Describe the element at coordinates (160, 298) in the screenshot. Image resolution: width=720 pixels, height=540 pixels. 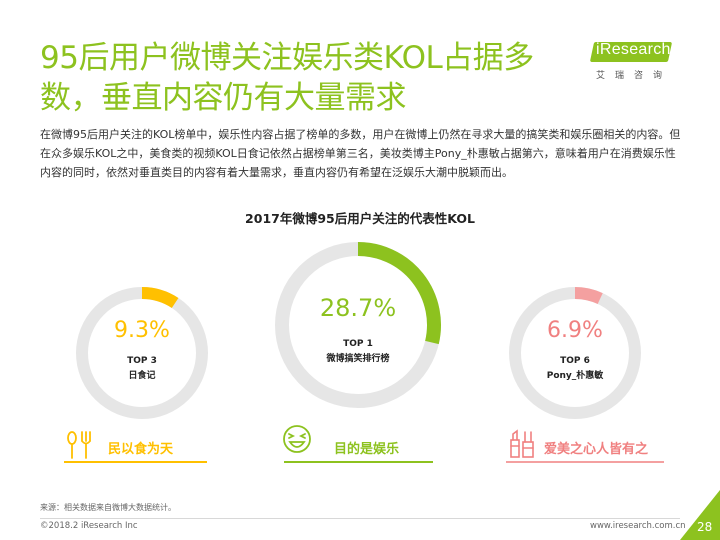
I see `donut-1-arc` at that location.